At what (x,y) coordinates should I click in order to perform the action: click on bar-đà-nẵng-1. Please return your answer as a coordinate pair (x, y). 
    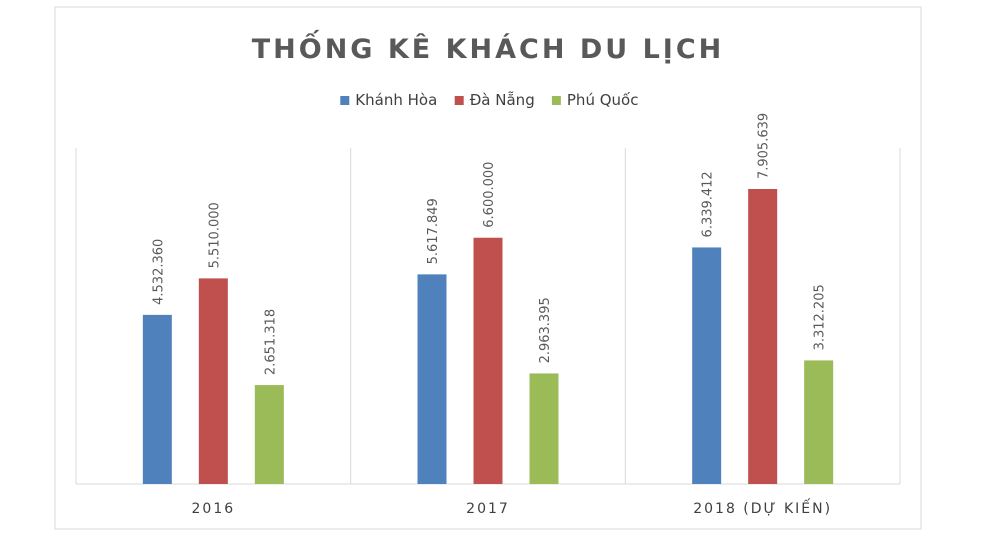
    Looking at the image, I should click on (488, 360).